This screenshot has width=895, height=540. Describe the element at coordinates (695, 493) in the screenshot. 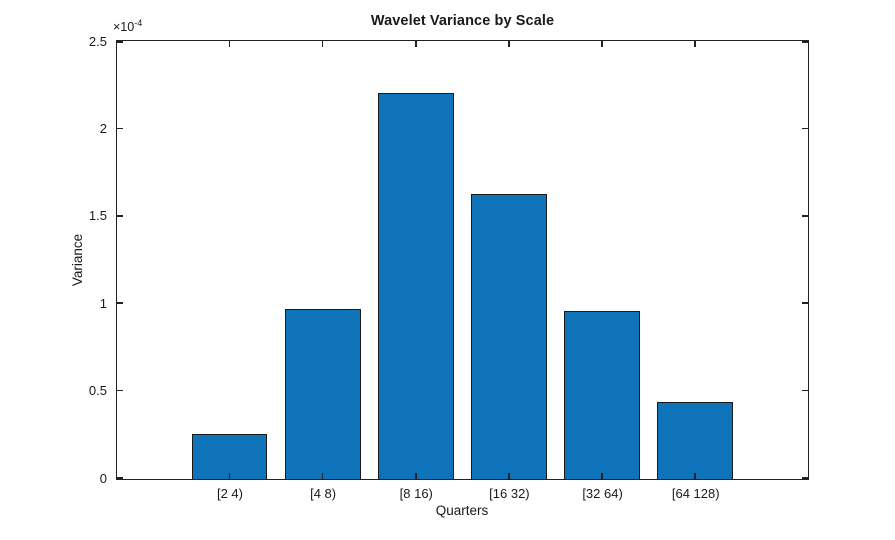

I see `x-tick-label: [64 128)` at that location.